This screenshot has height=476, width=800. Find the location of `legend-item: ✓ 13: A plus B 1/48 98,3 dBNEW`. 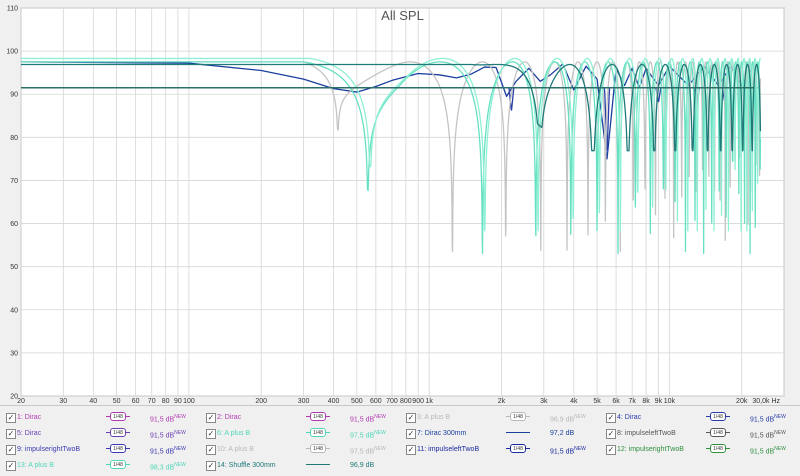

legend-item: ✓ 13: A plus B 1/48 98,3 dBNEW is located at coordinates (100, 465).